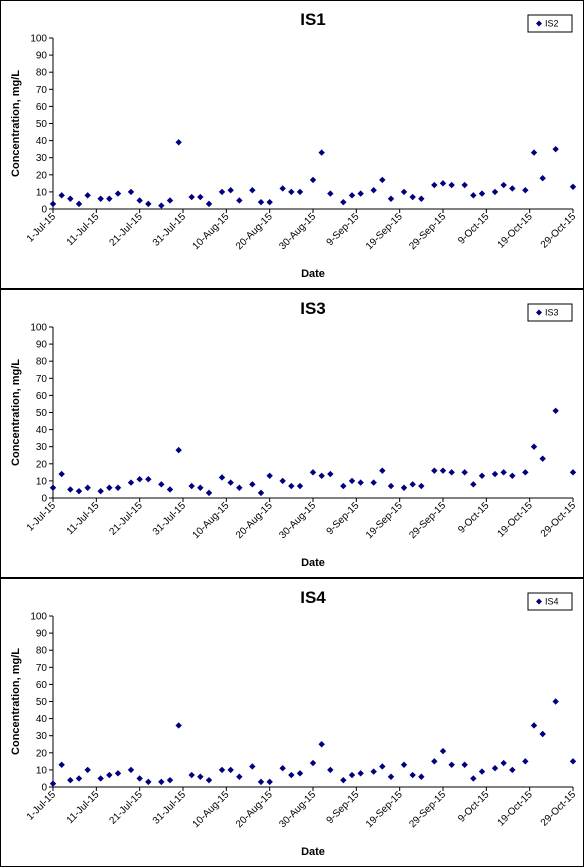 This screenshot has width=585, height=868. I want to click on legend: IS2, so click(550, 23).